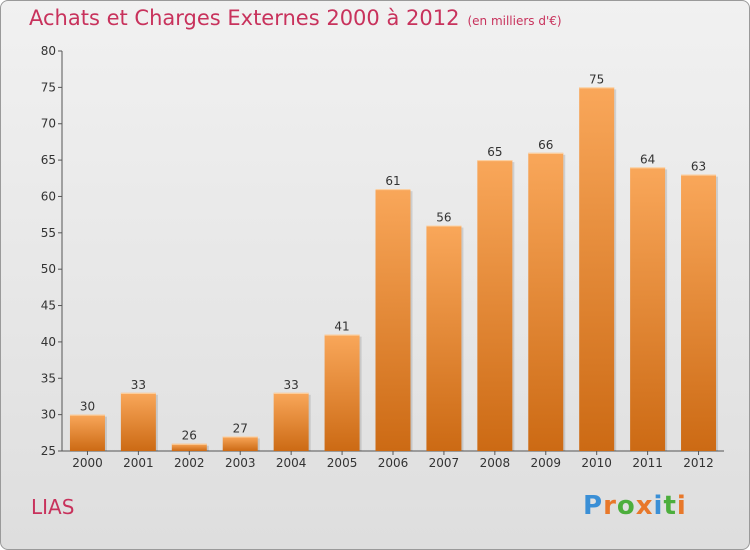 The width and height of the screenshot is (750, 550). Describe the element at coordinates (610, 506) in the screenshot. I see `logo-letter: r` at that location.